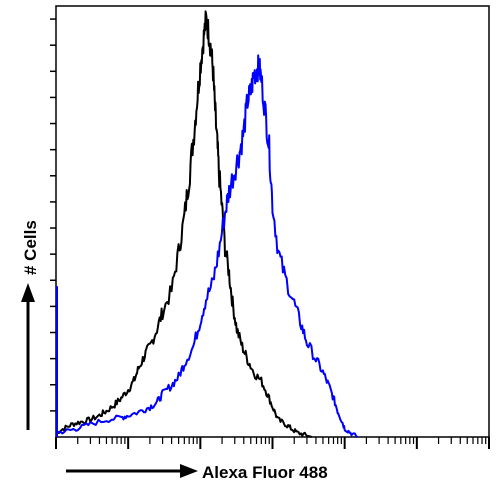  I want to click on x-axis-label: Alexa Fluor 488, so click(265, 472).